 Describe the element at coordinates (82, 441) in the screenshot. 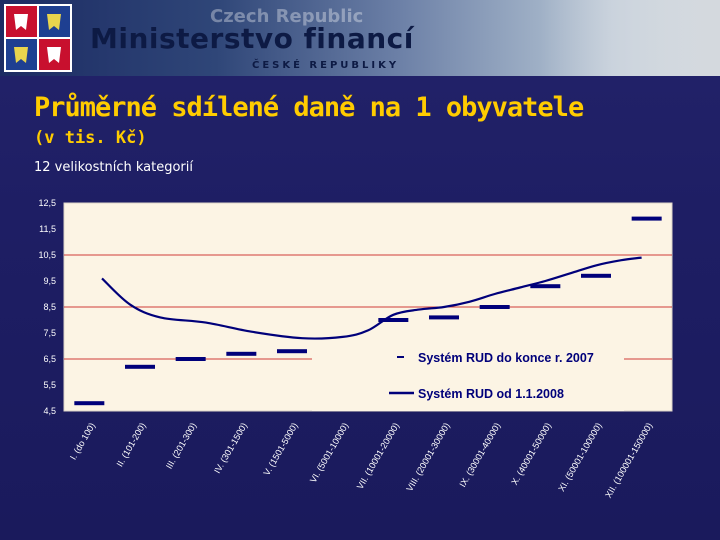

I see `x-tick-label: I. (do 100)` at that location.